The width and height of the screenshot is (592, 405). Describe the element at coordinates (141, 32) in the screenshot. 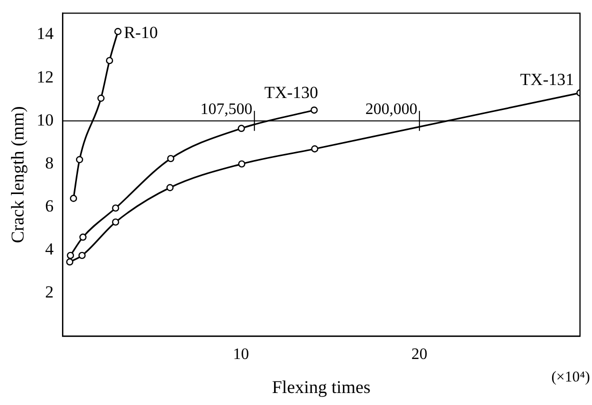

I see `series-label: R-10` at that location.